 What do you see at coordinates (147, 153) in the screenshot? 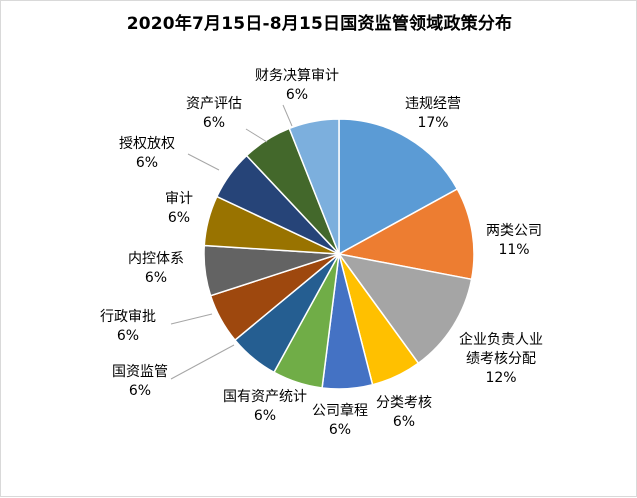
I see `data-label-11: 授权放权 6%` at bounding box center [147, 153].